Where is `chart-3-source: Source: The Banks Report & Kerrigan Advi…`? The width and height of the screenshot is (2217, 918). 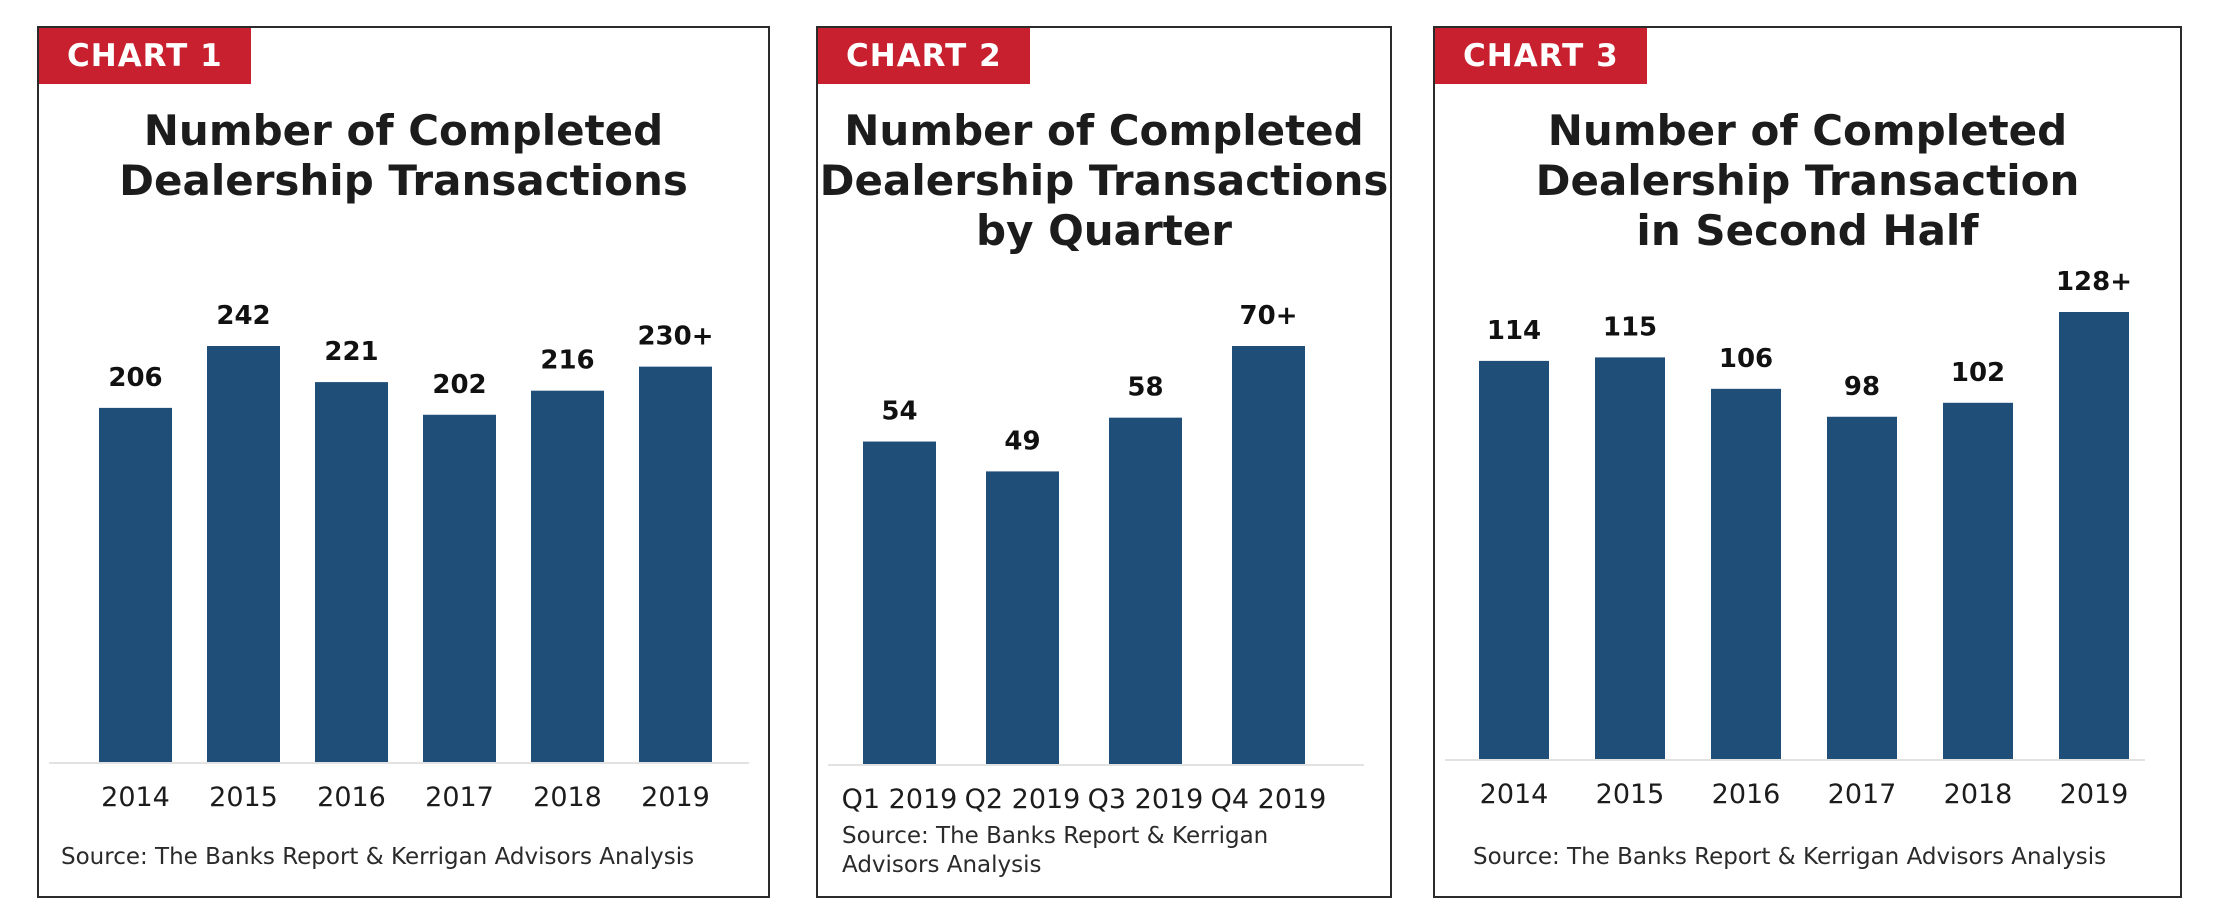
chart-3-source: Source: The Banks Report & Kerrigan Advi… is located at coordinates (1790, 857).